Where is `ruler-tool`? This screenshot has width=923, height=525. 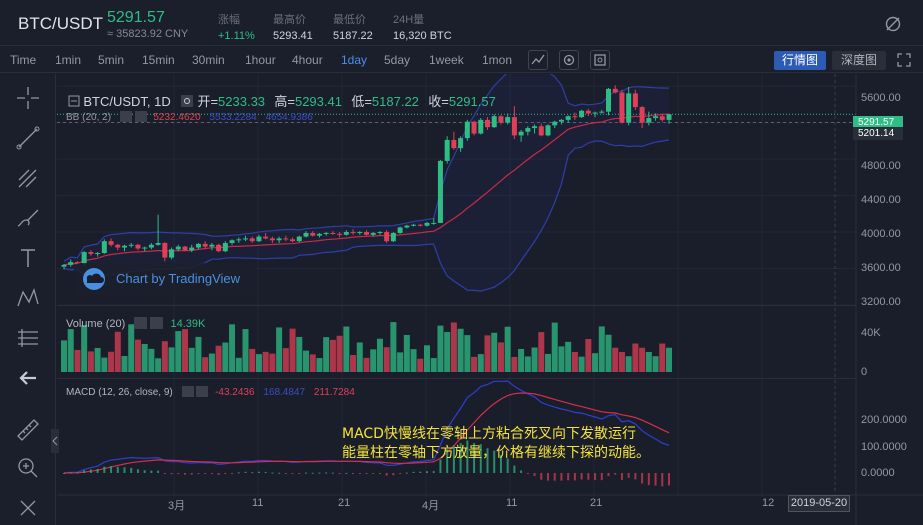 ruler-tool is located at coordinates (28, 430).